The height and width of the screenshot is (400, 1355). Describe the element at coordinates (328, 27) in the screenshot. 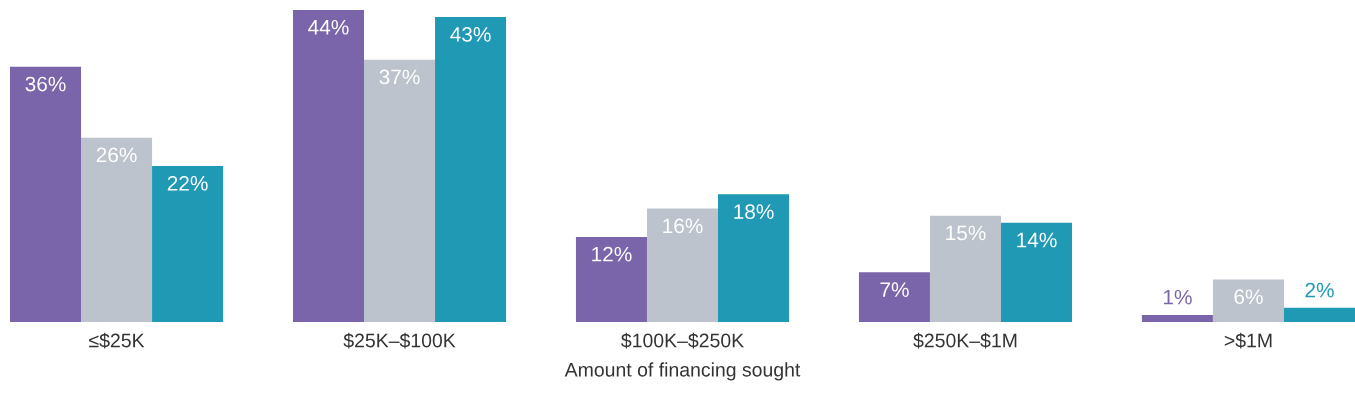

I see `data-label: 44%` at that location.